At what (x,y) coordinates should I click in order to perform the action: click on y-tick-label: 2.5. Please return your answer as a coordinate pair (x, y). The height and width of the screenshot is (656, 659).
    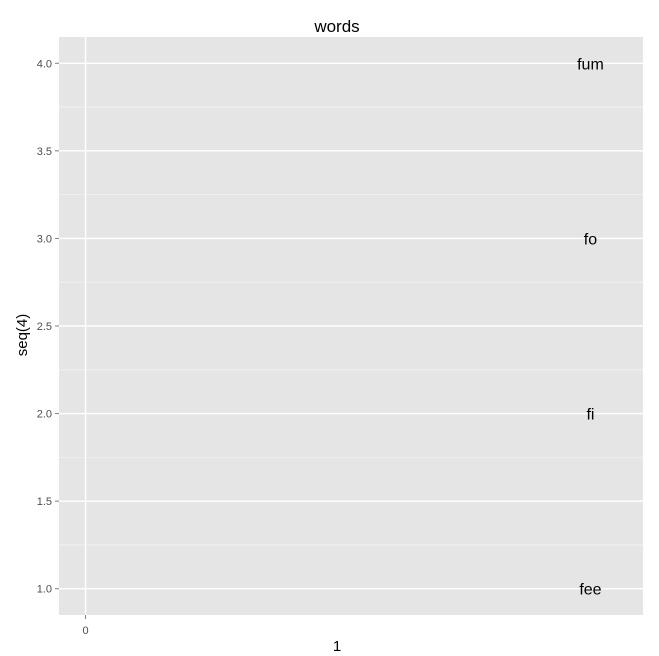
    Looking at the image, I should click on (44, 327).